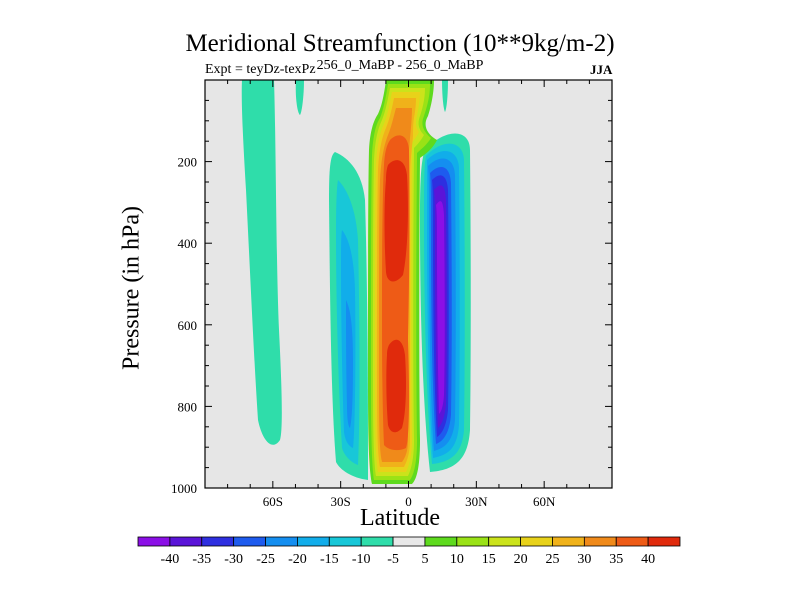  What do you see at coordinates (188, 243) in the screenshot?
I see `y-tick-label: 400` at bounding box center [188, 243].